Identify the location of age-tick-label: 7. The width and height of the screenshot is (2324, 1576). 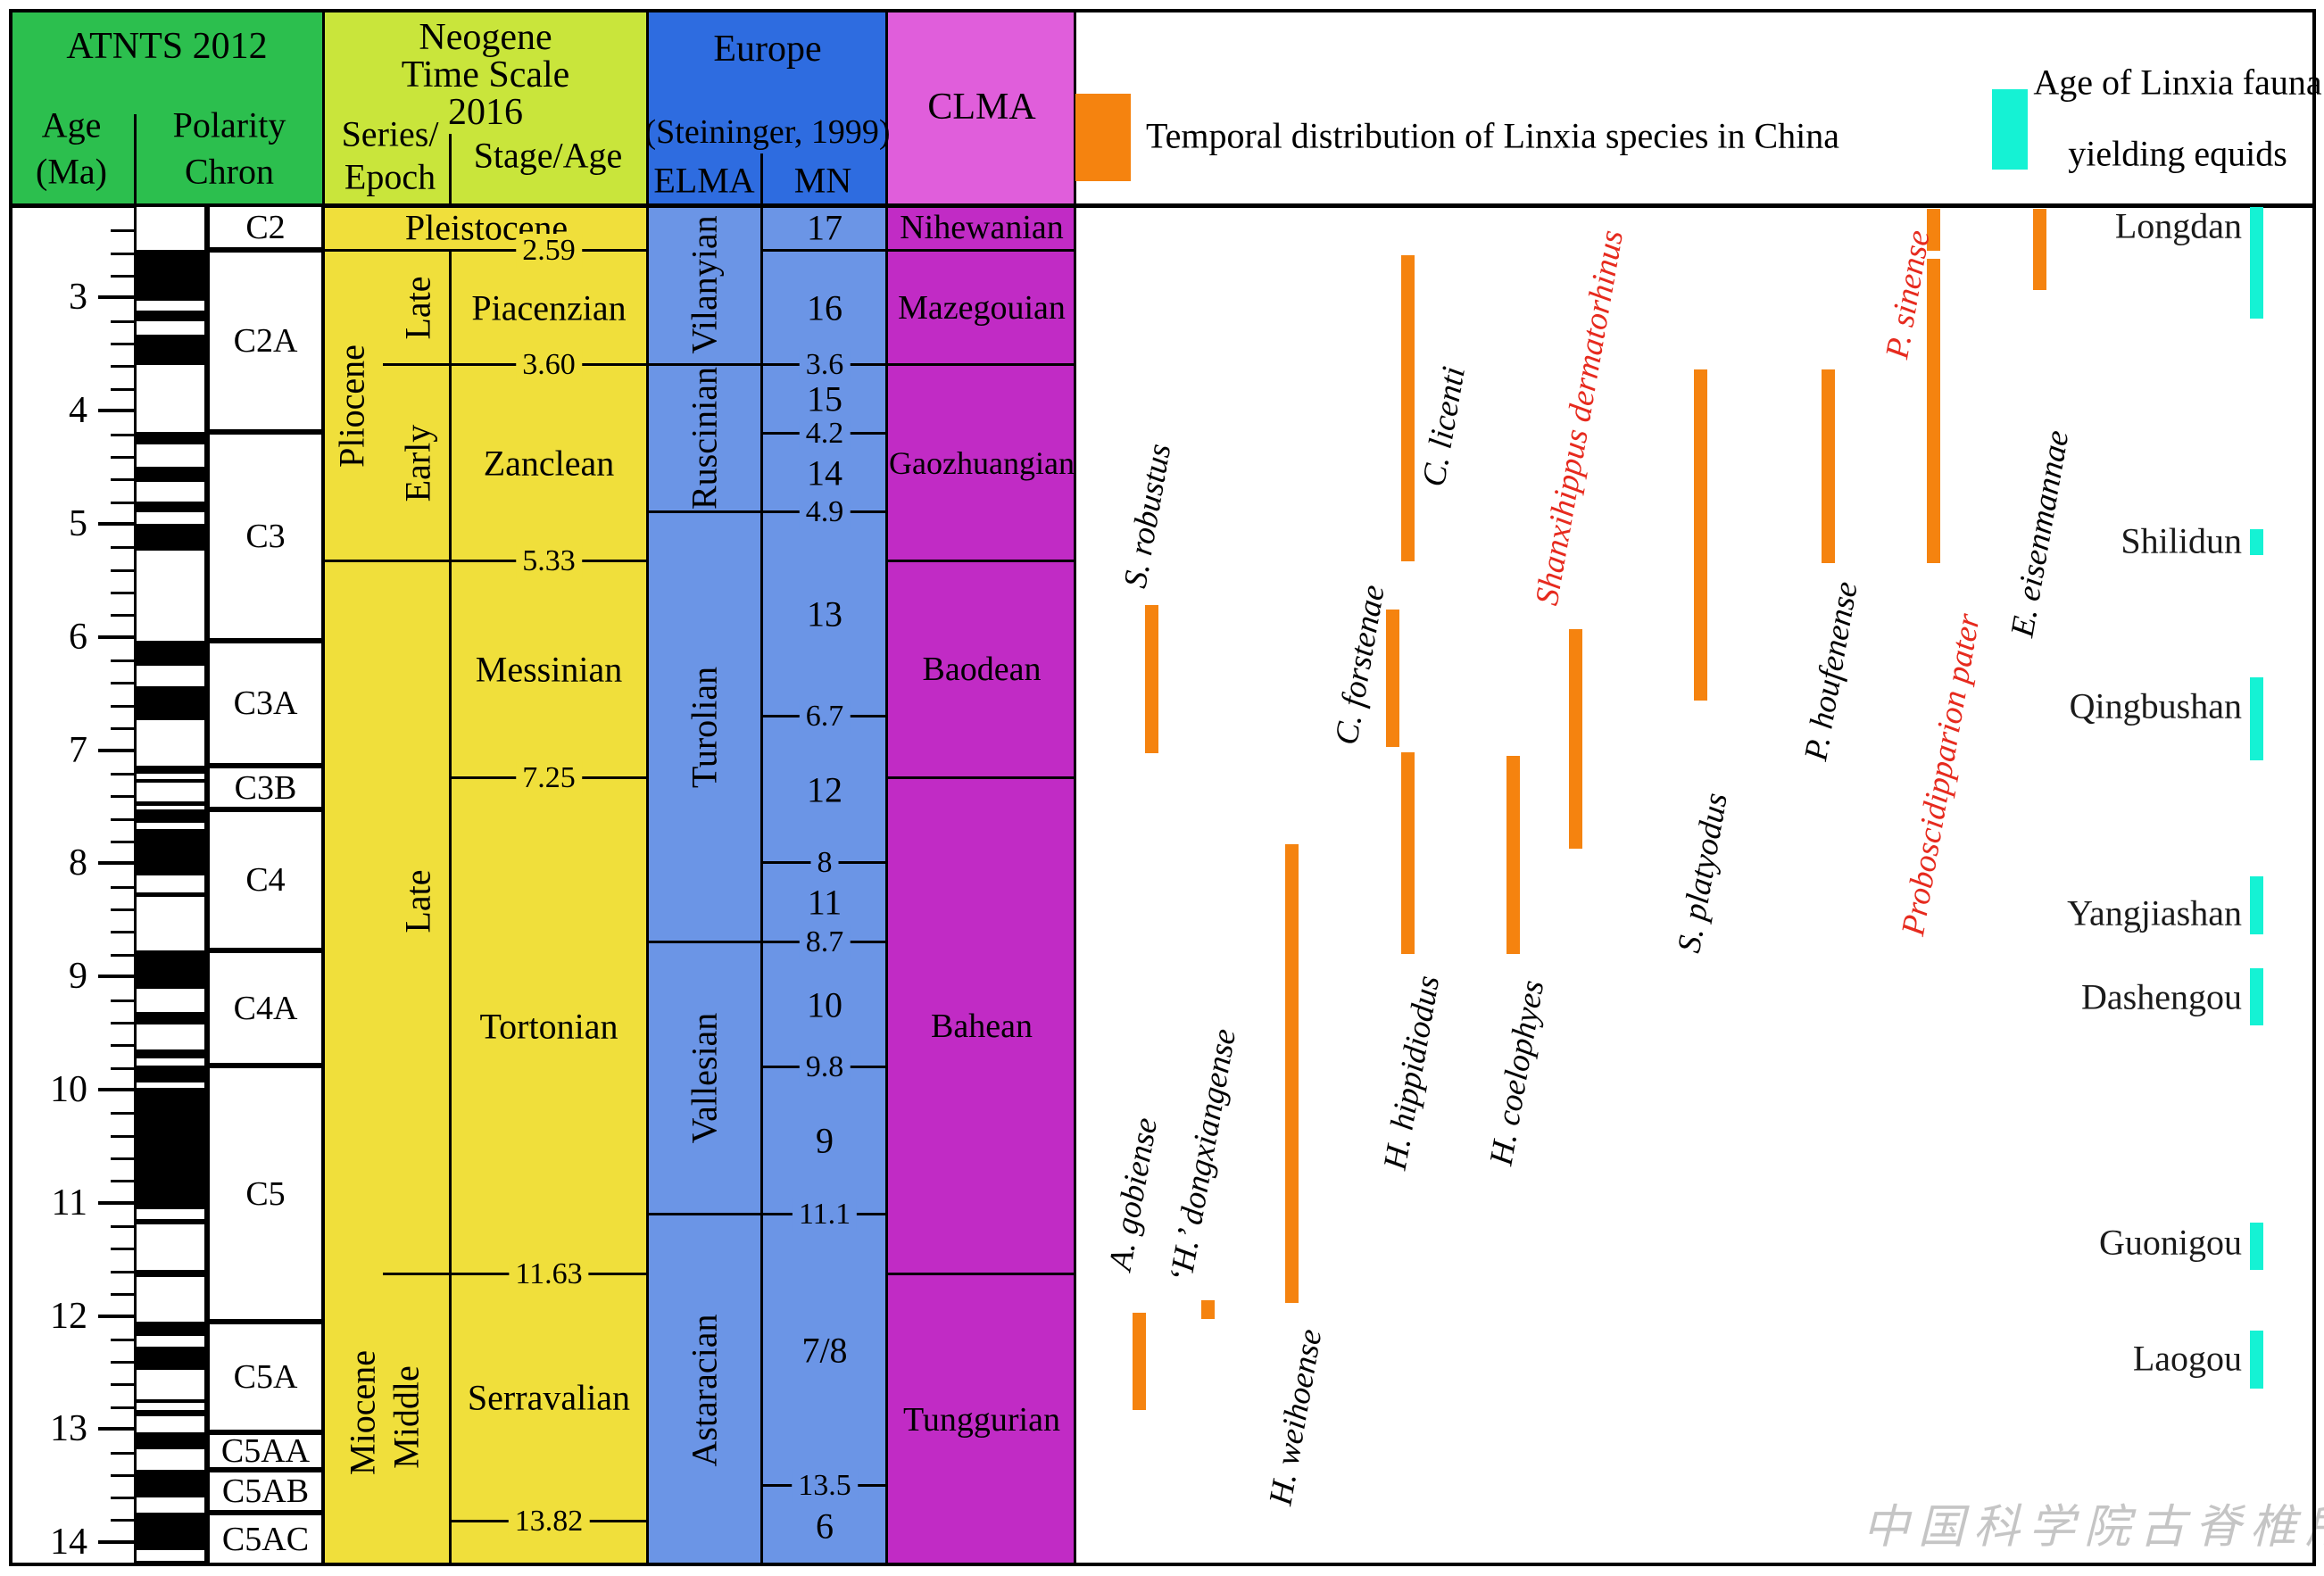
(78, 750).